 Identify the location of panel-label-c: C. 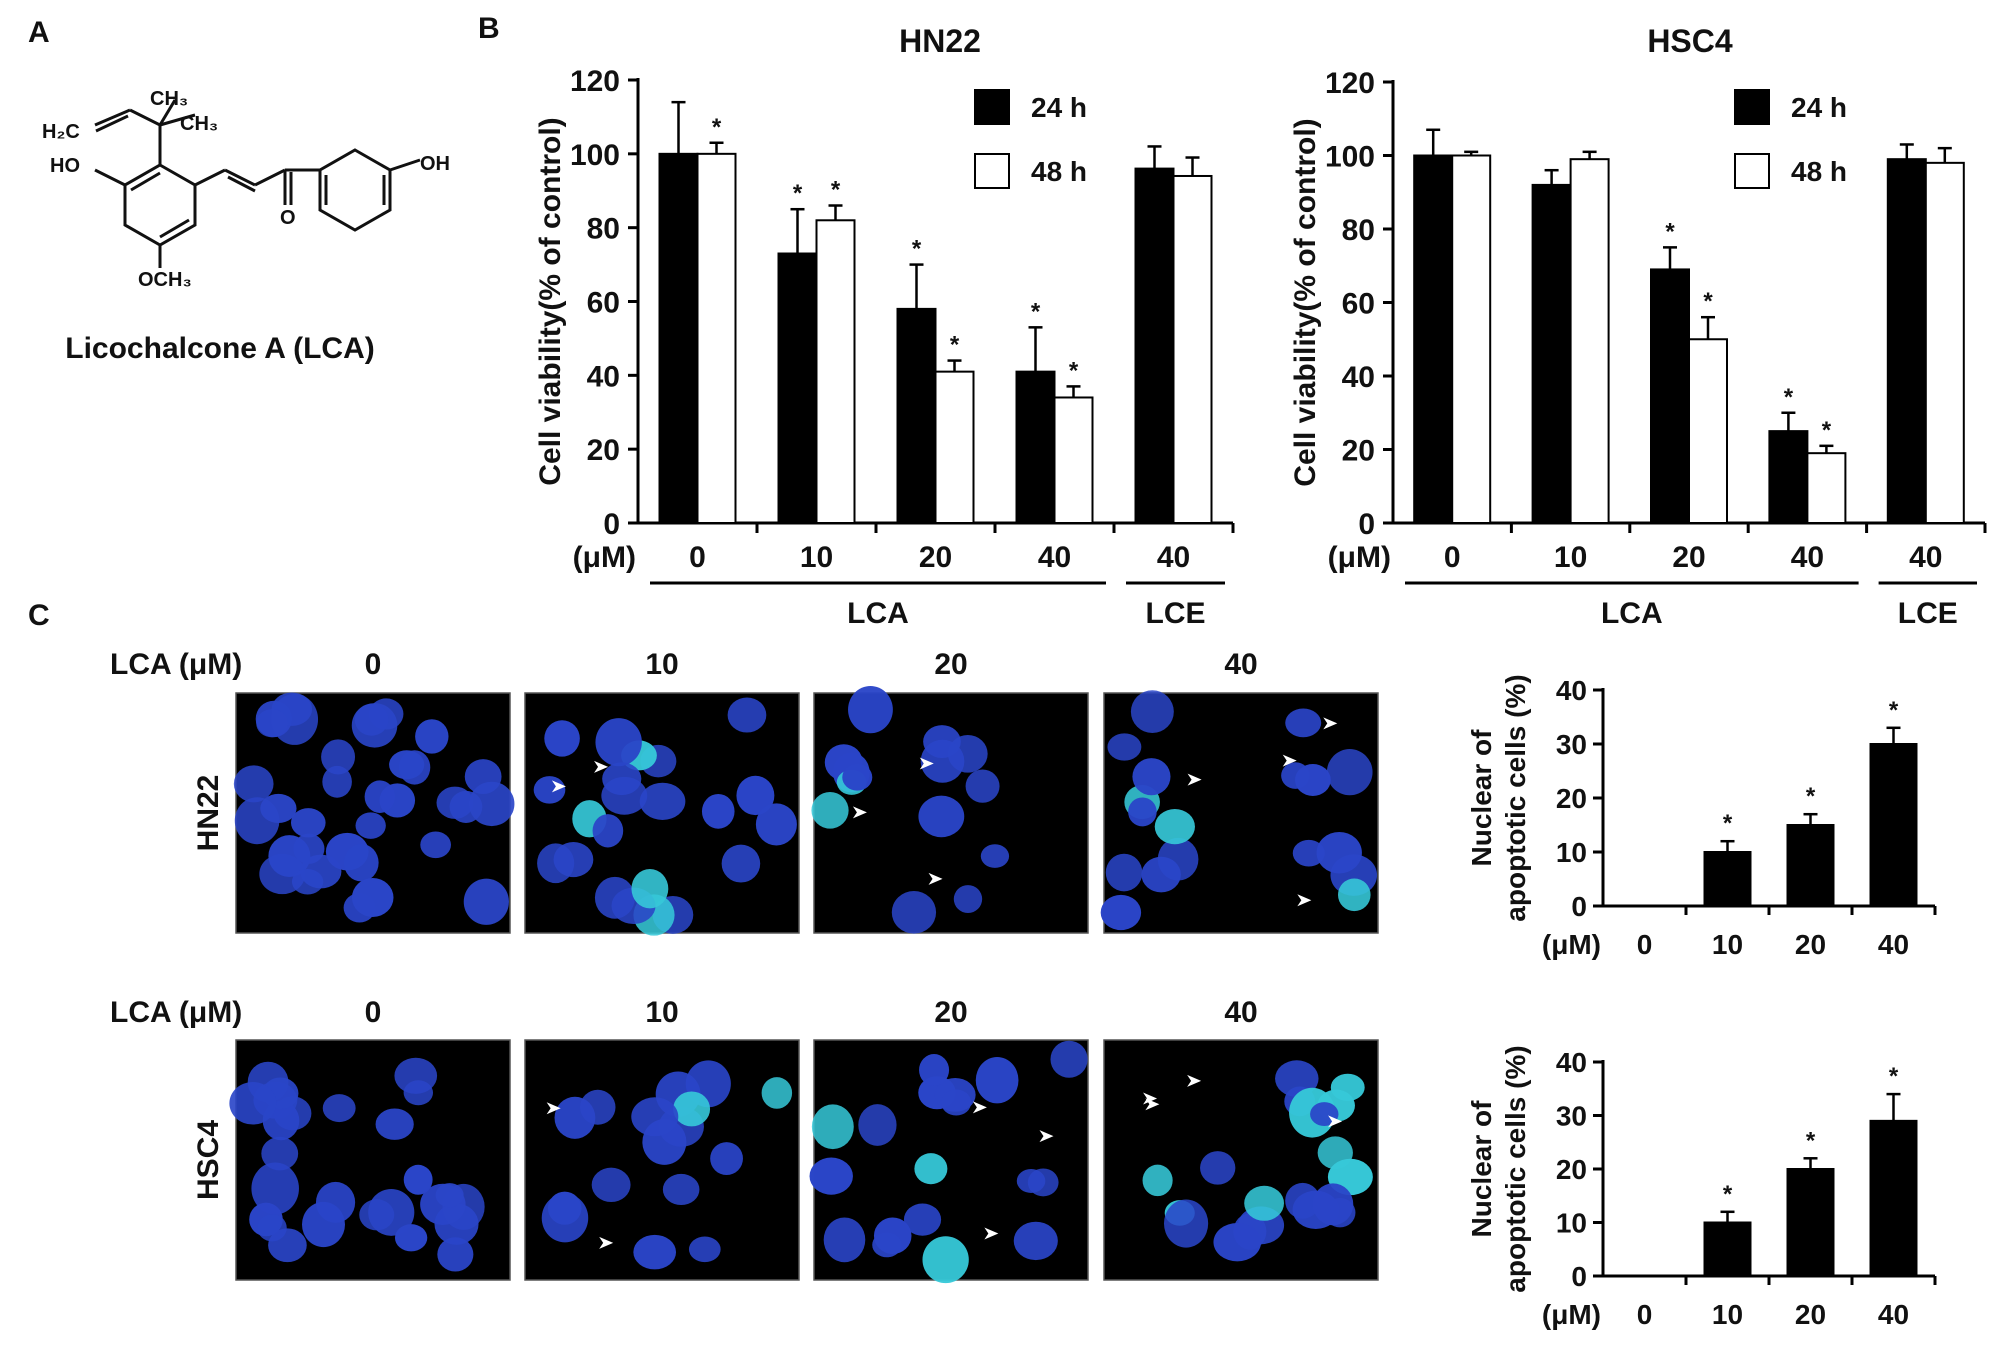
(39, 615).